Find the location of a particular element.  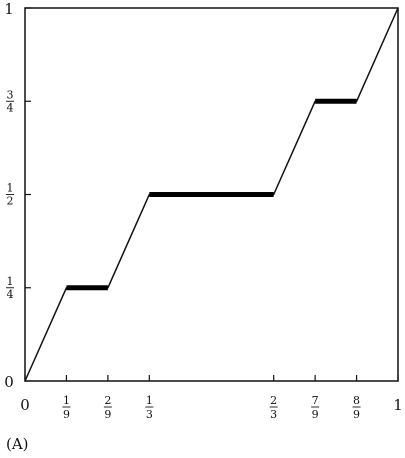

panel-label: (A) is located at coordinates (17, 444).